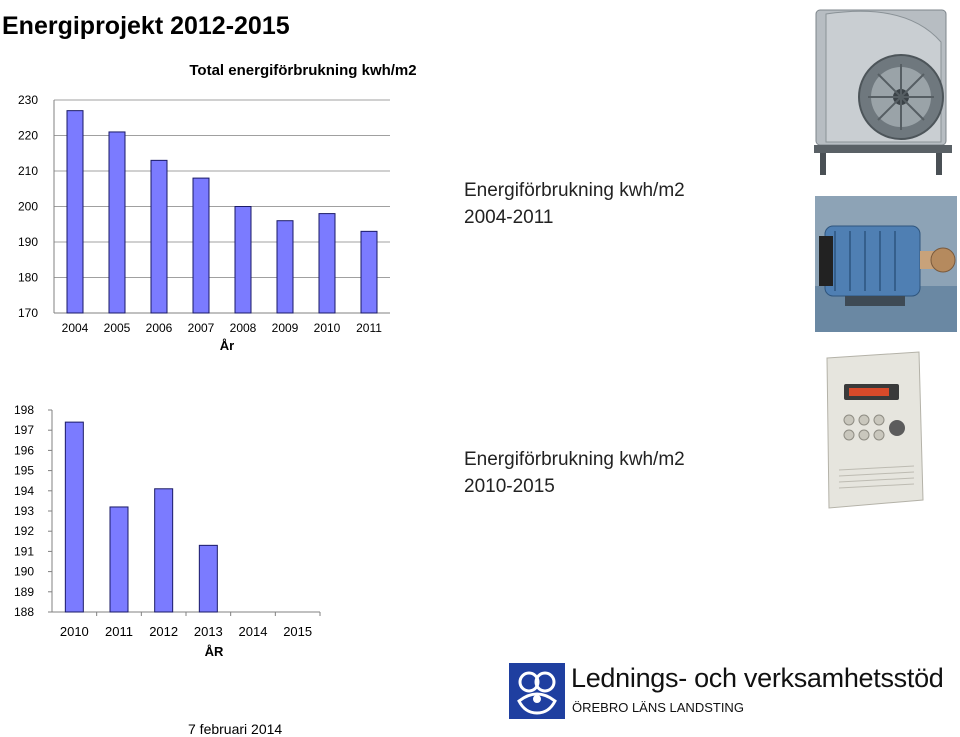  I want to click on footer-date: 7 februari 2014, so click(235, 729).